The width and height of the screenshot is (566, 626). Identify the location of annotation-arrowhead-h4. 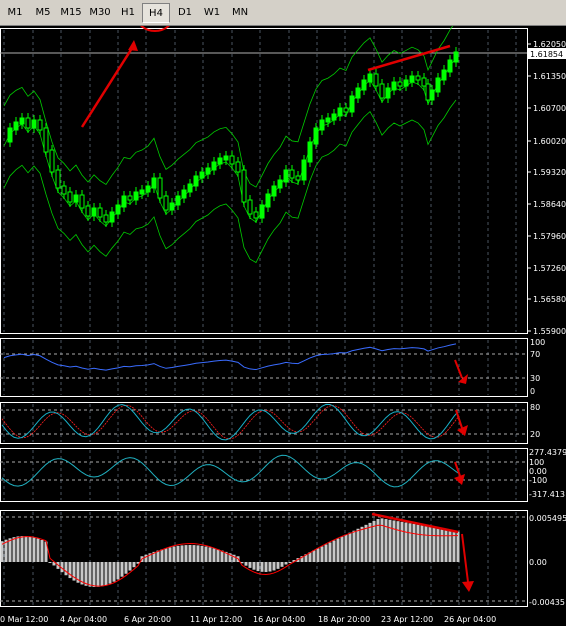
(133, 45).